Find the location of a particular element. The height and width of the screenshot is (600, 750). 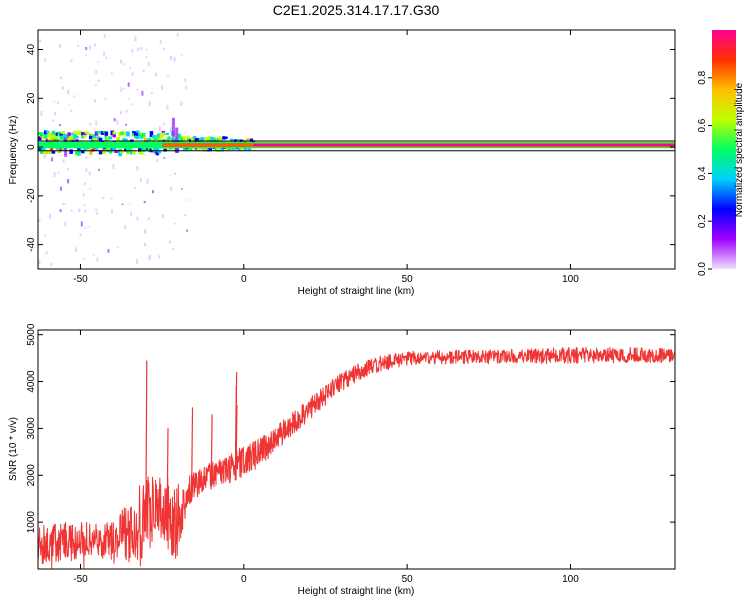

colorbar-tick-label: 0.6 is located at coordinates (702, 125).